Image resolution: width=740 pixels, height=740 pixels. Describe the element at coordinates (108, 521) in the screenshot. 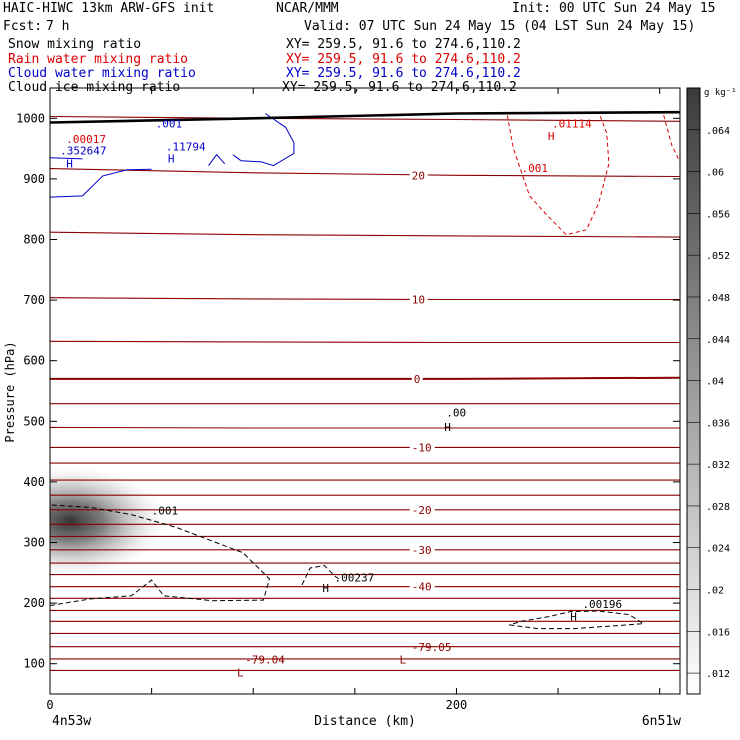

I see `snow-mixing-ratio-shading` at that location.